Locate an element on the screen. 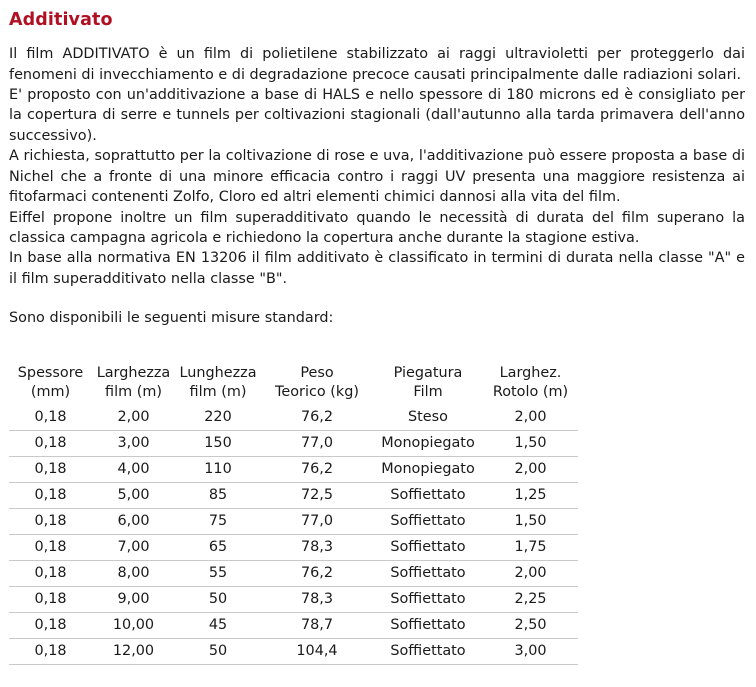 The height and width of the screenshot is (687, 756). cell-lunghezza-film: 220 is located at coordinates (218, 418).